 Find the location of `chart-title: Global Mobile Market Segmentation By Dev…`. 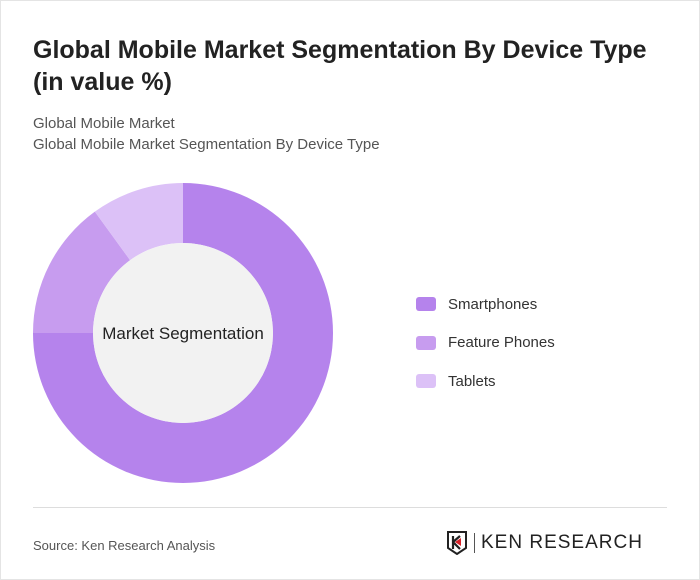

chart-title: Global Mobile Market Segmentation By Dev… is located at coordinates (340, 66).